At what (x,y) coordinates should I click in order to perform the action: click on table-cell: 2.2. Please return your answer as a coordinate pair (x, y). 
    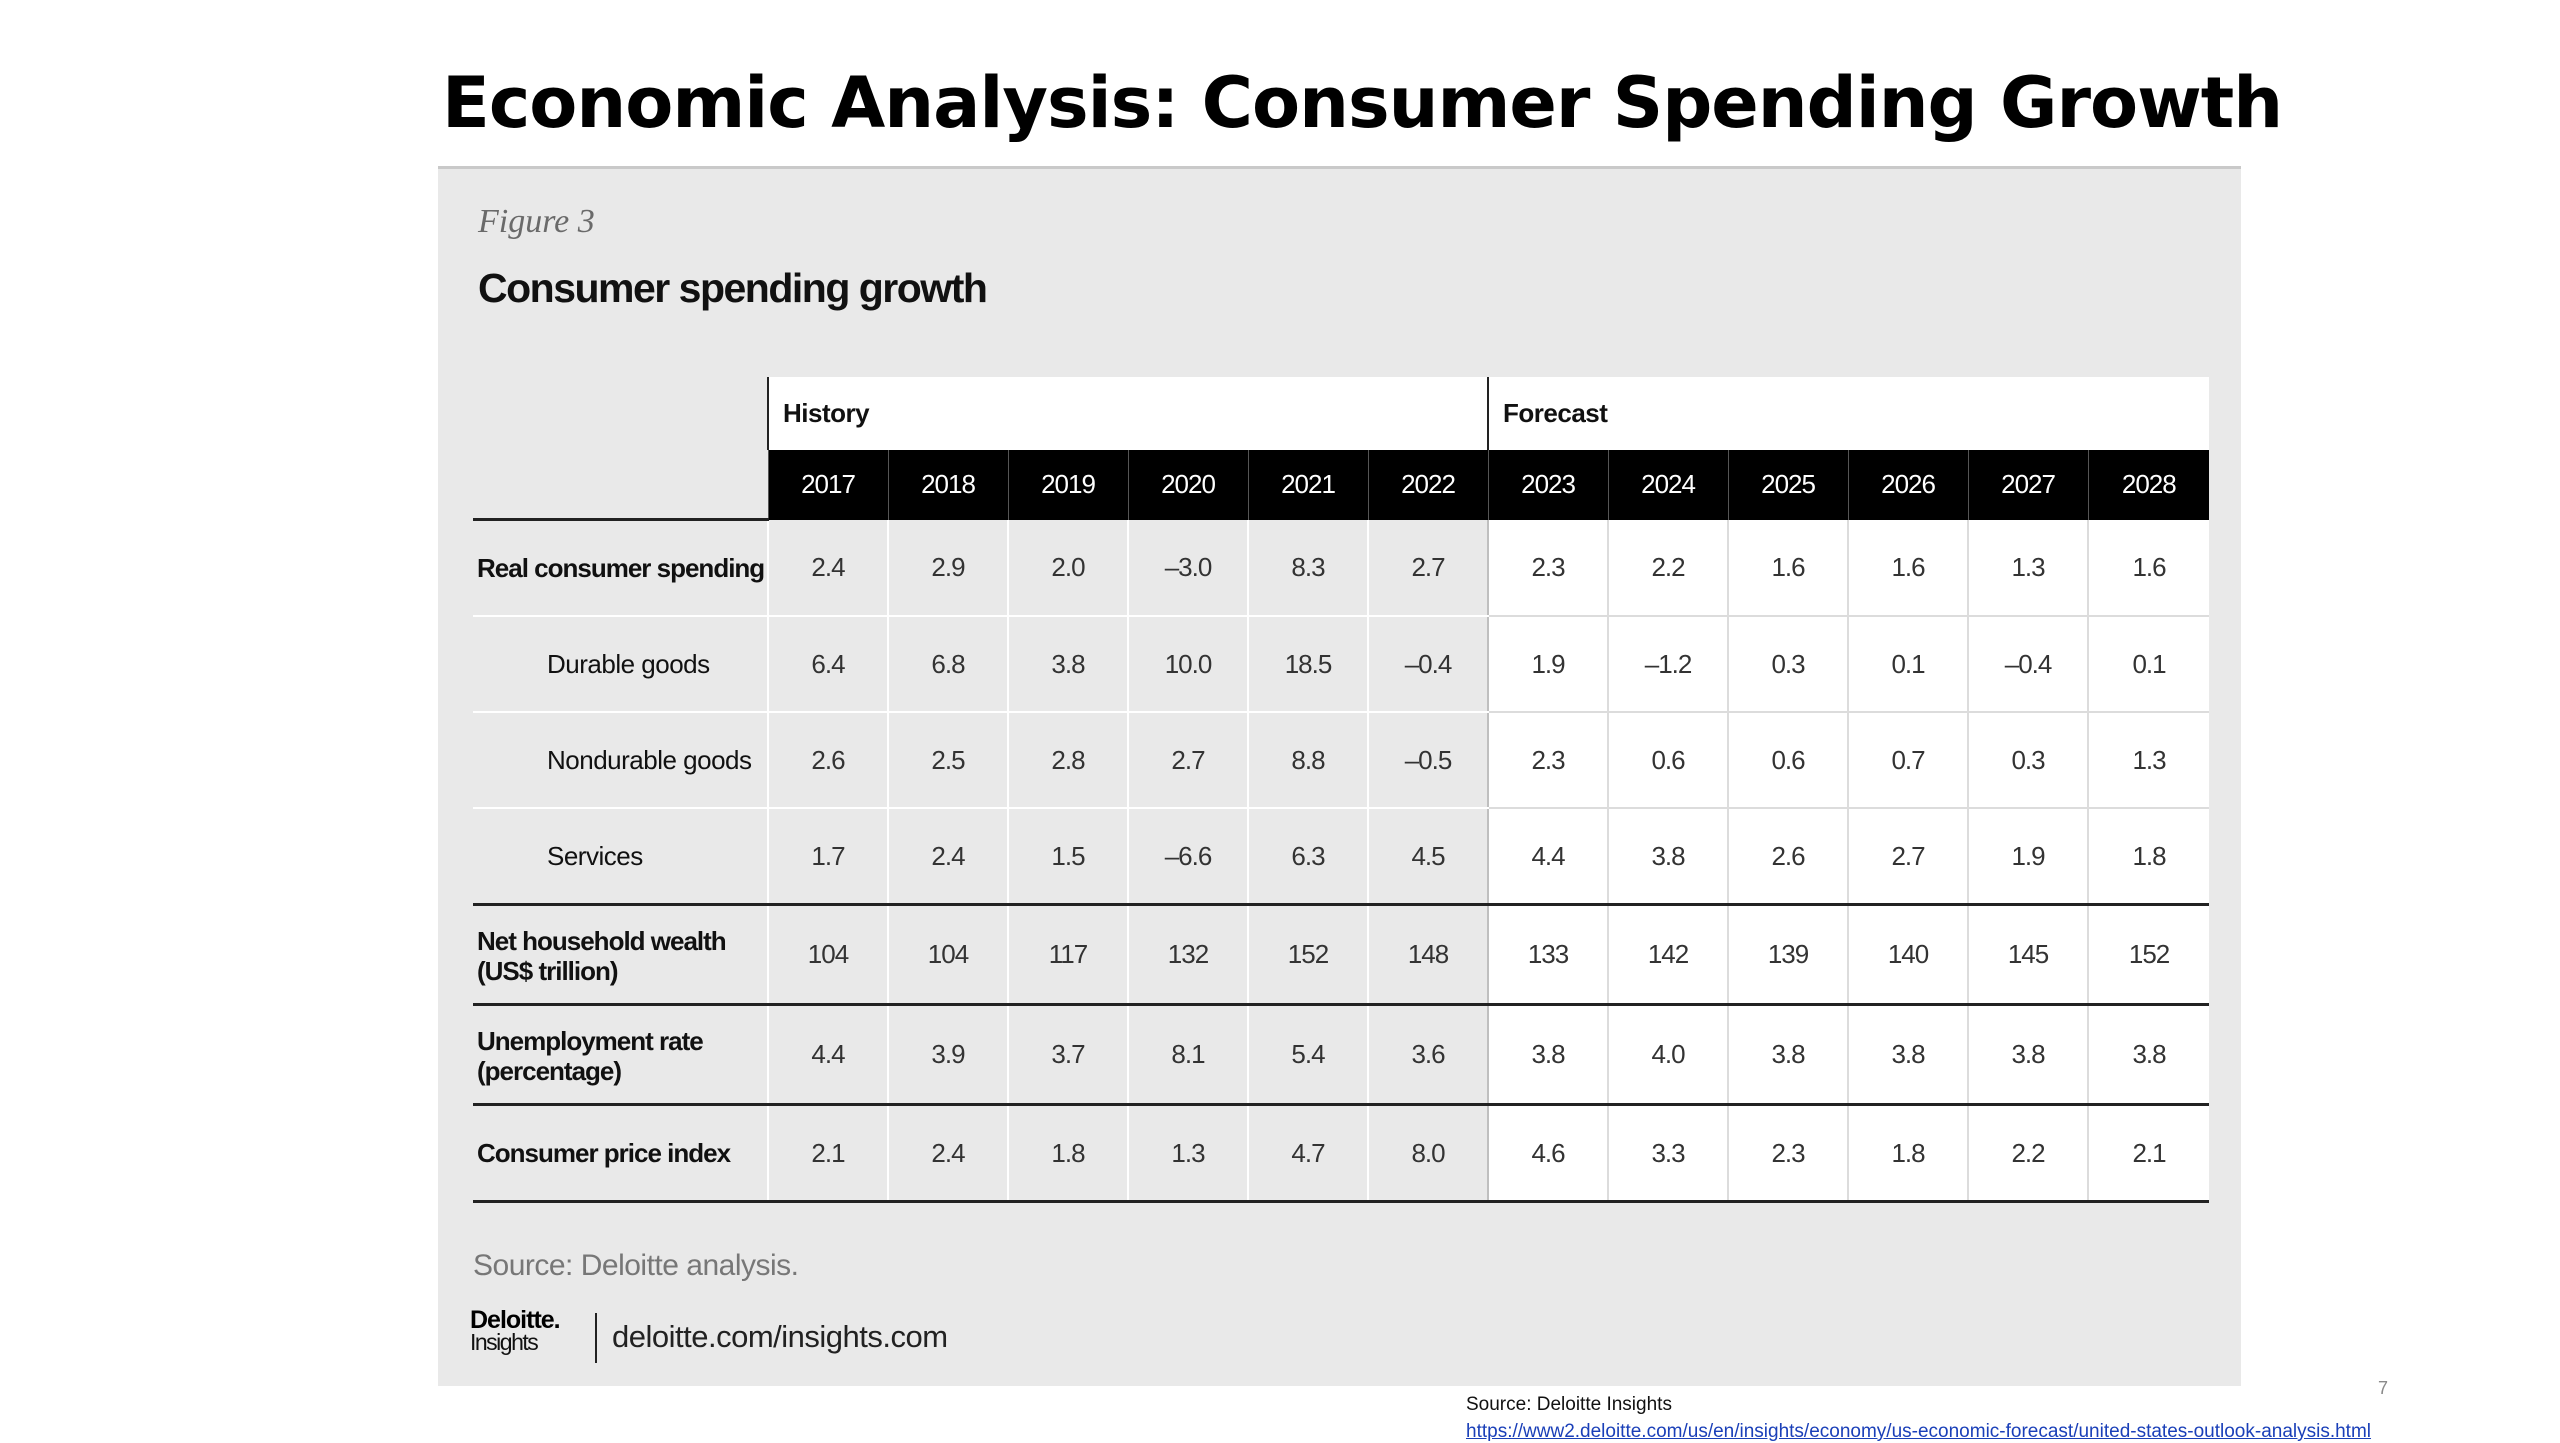
    Looking at the image, I should click on (2028, 1153).